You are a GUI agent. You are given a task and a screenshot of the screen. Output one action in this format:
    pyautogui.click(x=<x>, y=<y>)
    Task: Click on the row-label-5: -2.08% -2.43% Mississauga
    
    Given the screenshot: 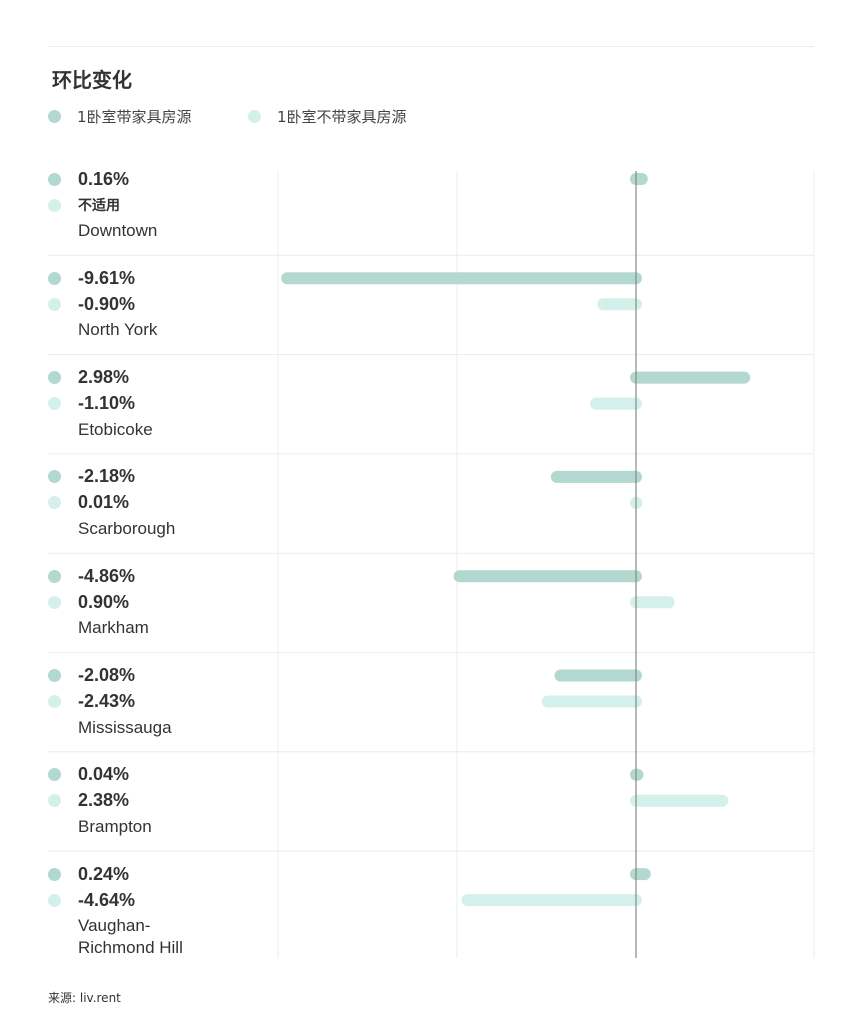 What is the action you would take?
    pyautogui.click(x=163, y=701)
    